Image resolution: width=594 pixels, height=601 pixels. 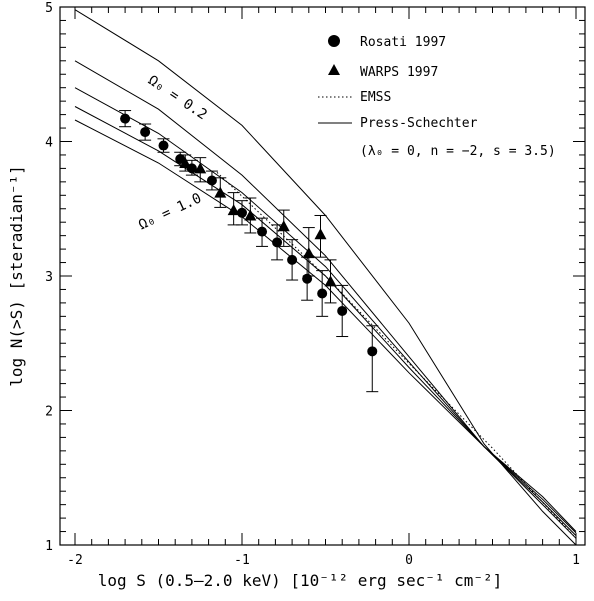 What do you see at coordinates (16, 276) in the screenshot?
I see `y-axis-label: log N(>S) [steradian⁻¹]` at bounding box center [16, 276].